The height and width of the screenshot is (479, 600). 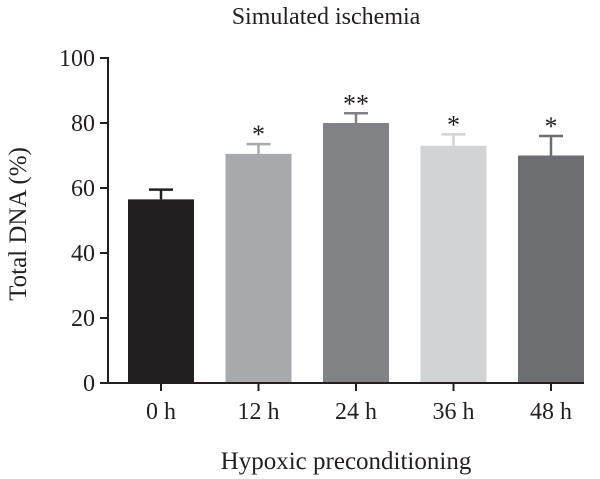 What do you see at coordinates (259, 412) in the screenshot?
I see `x-tick-label-12h: 12 h` at bounding box center [259, 412].